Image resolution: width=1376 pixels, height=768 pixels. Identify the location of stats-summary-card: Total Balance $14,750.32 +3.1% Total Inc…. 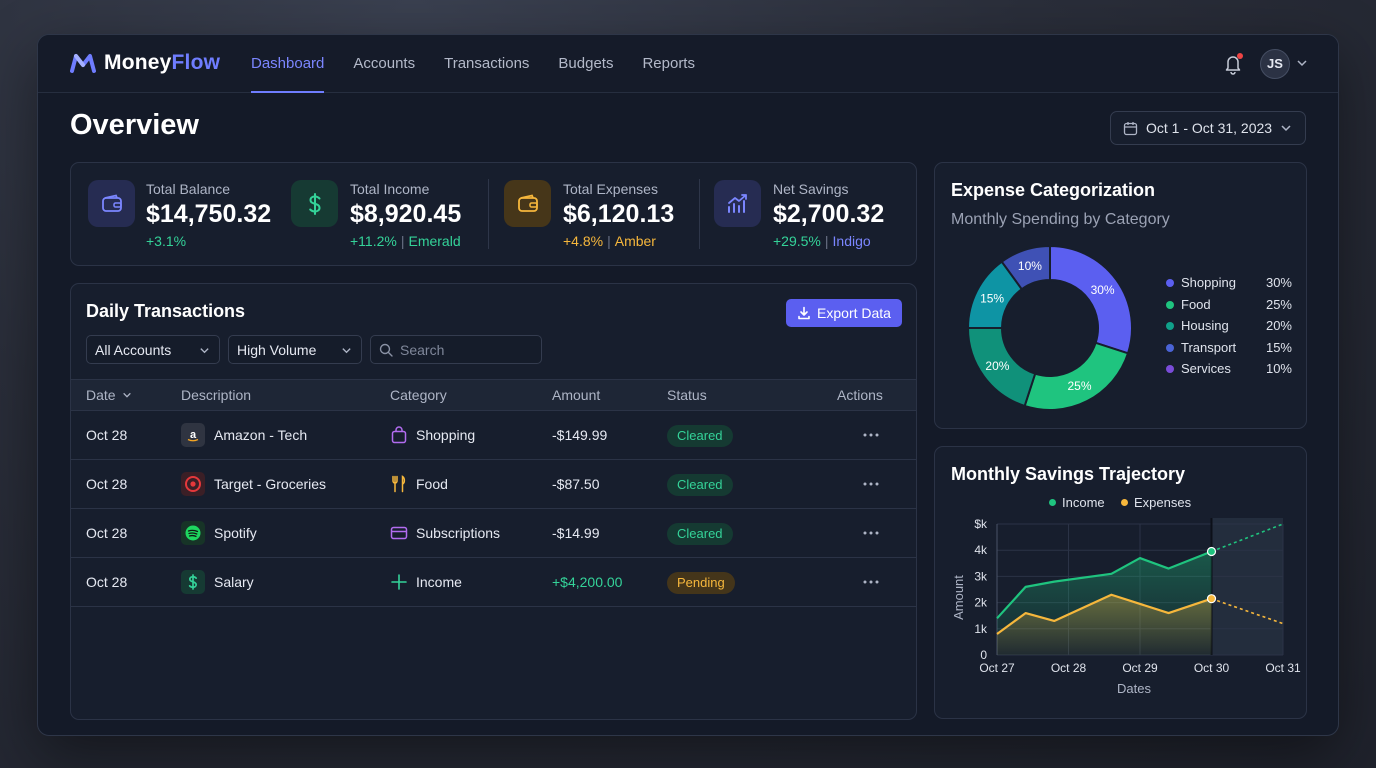
(493, 214).